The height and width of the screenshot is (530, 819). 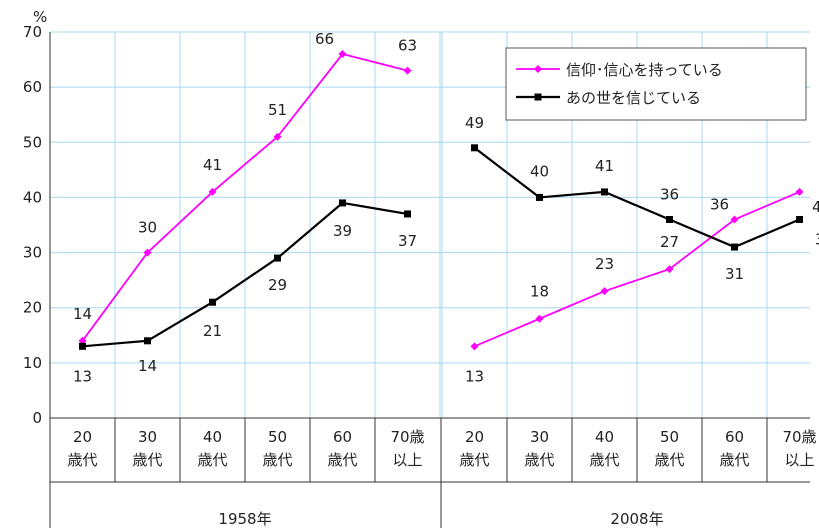 I want to click on data-label: 37, so click(x=407, y=241).